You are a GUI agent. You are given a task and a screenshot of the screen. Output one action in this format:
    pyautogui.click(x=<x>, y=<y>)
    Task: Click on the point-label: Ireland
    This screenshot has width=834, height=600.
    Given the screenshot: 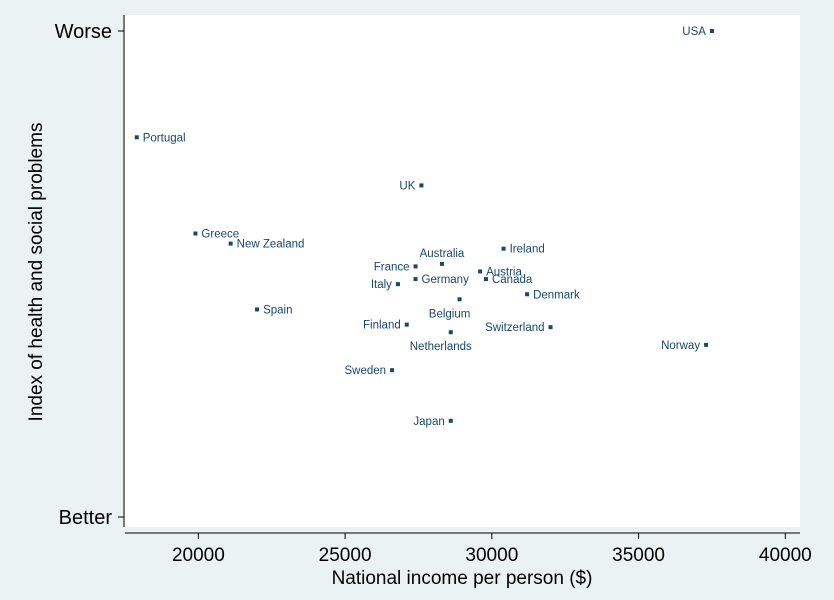 What is the action you would take?
    pyautogui.click(x=527, y=250)
    